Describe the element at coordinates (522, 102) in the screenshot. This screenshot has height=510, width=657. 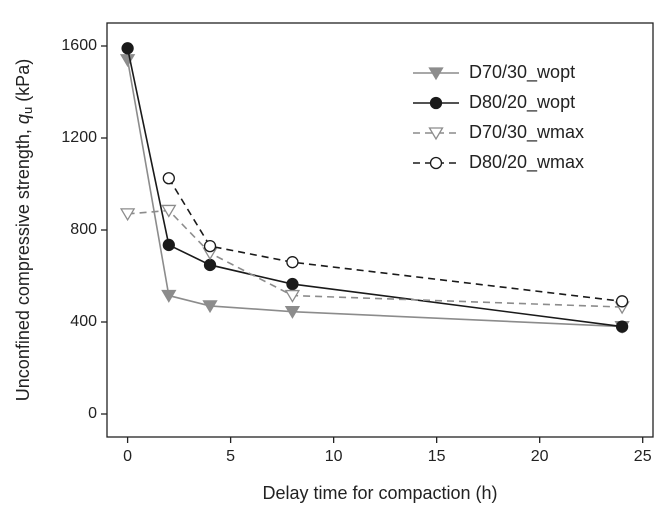
I see `legend-label: D80/20_wopt` at that location.